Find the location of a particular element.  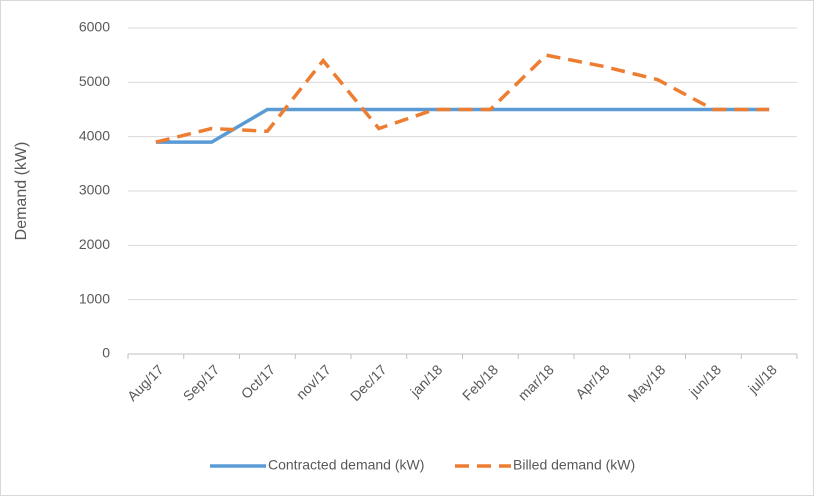

y-tick-label: 4000 is located at coordinates (94, 135).